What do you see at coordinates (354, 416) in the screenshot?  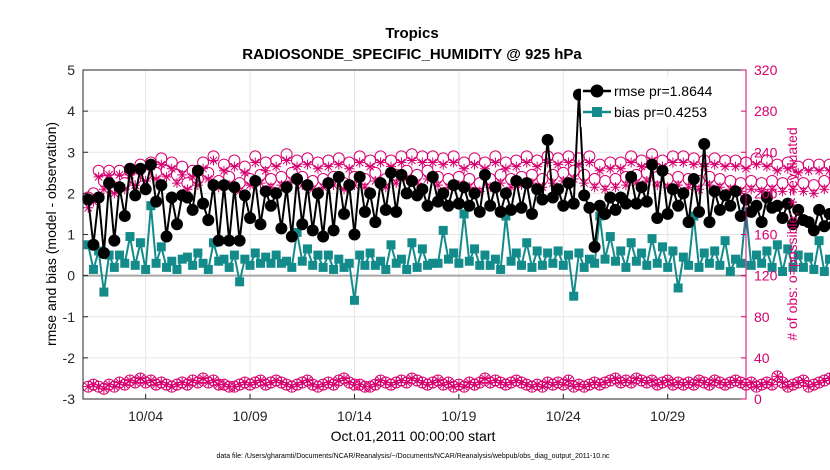 I see `x-tick-label: 10/14` at bounding box center [354, 416].